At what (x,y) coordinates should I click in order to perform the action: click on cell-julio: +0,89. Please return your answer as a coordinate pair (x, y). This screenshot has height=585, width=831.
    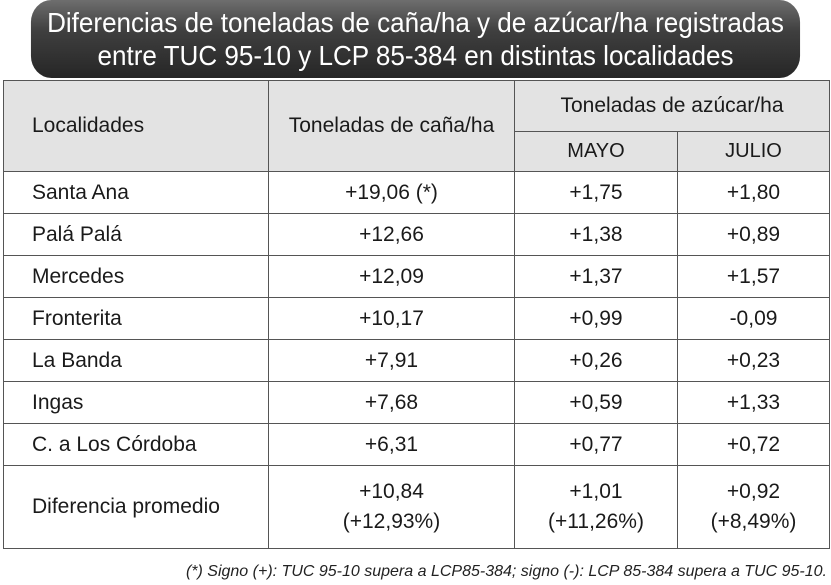
    Looking at the image, I should click on (753, 234).